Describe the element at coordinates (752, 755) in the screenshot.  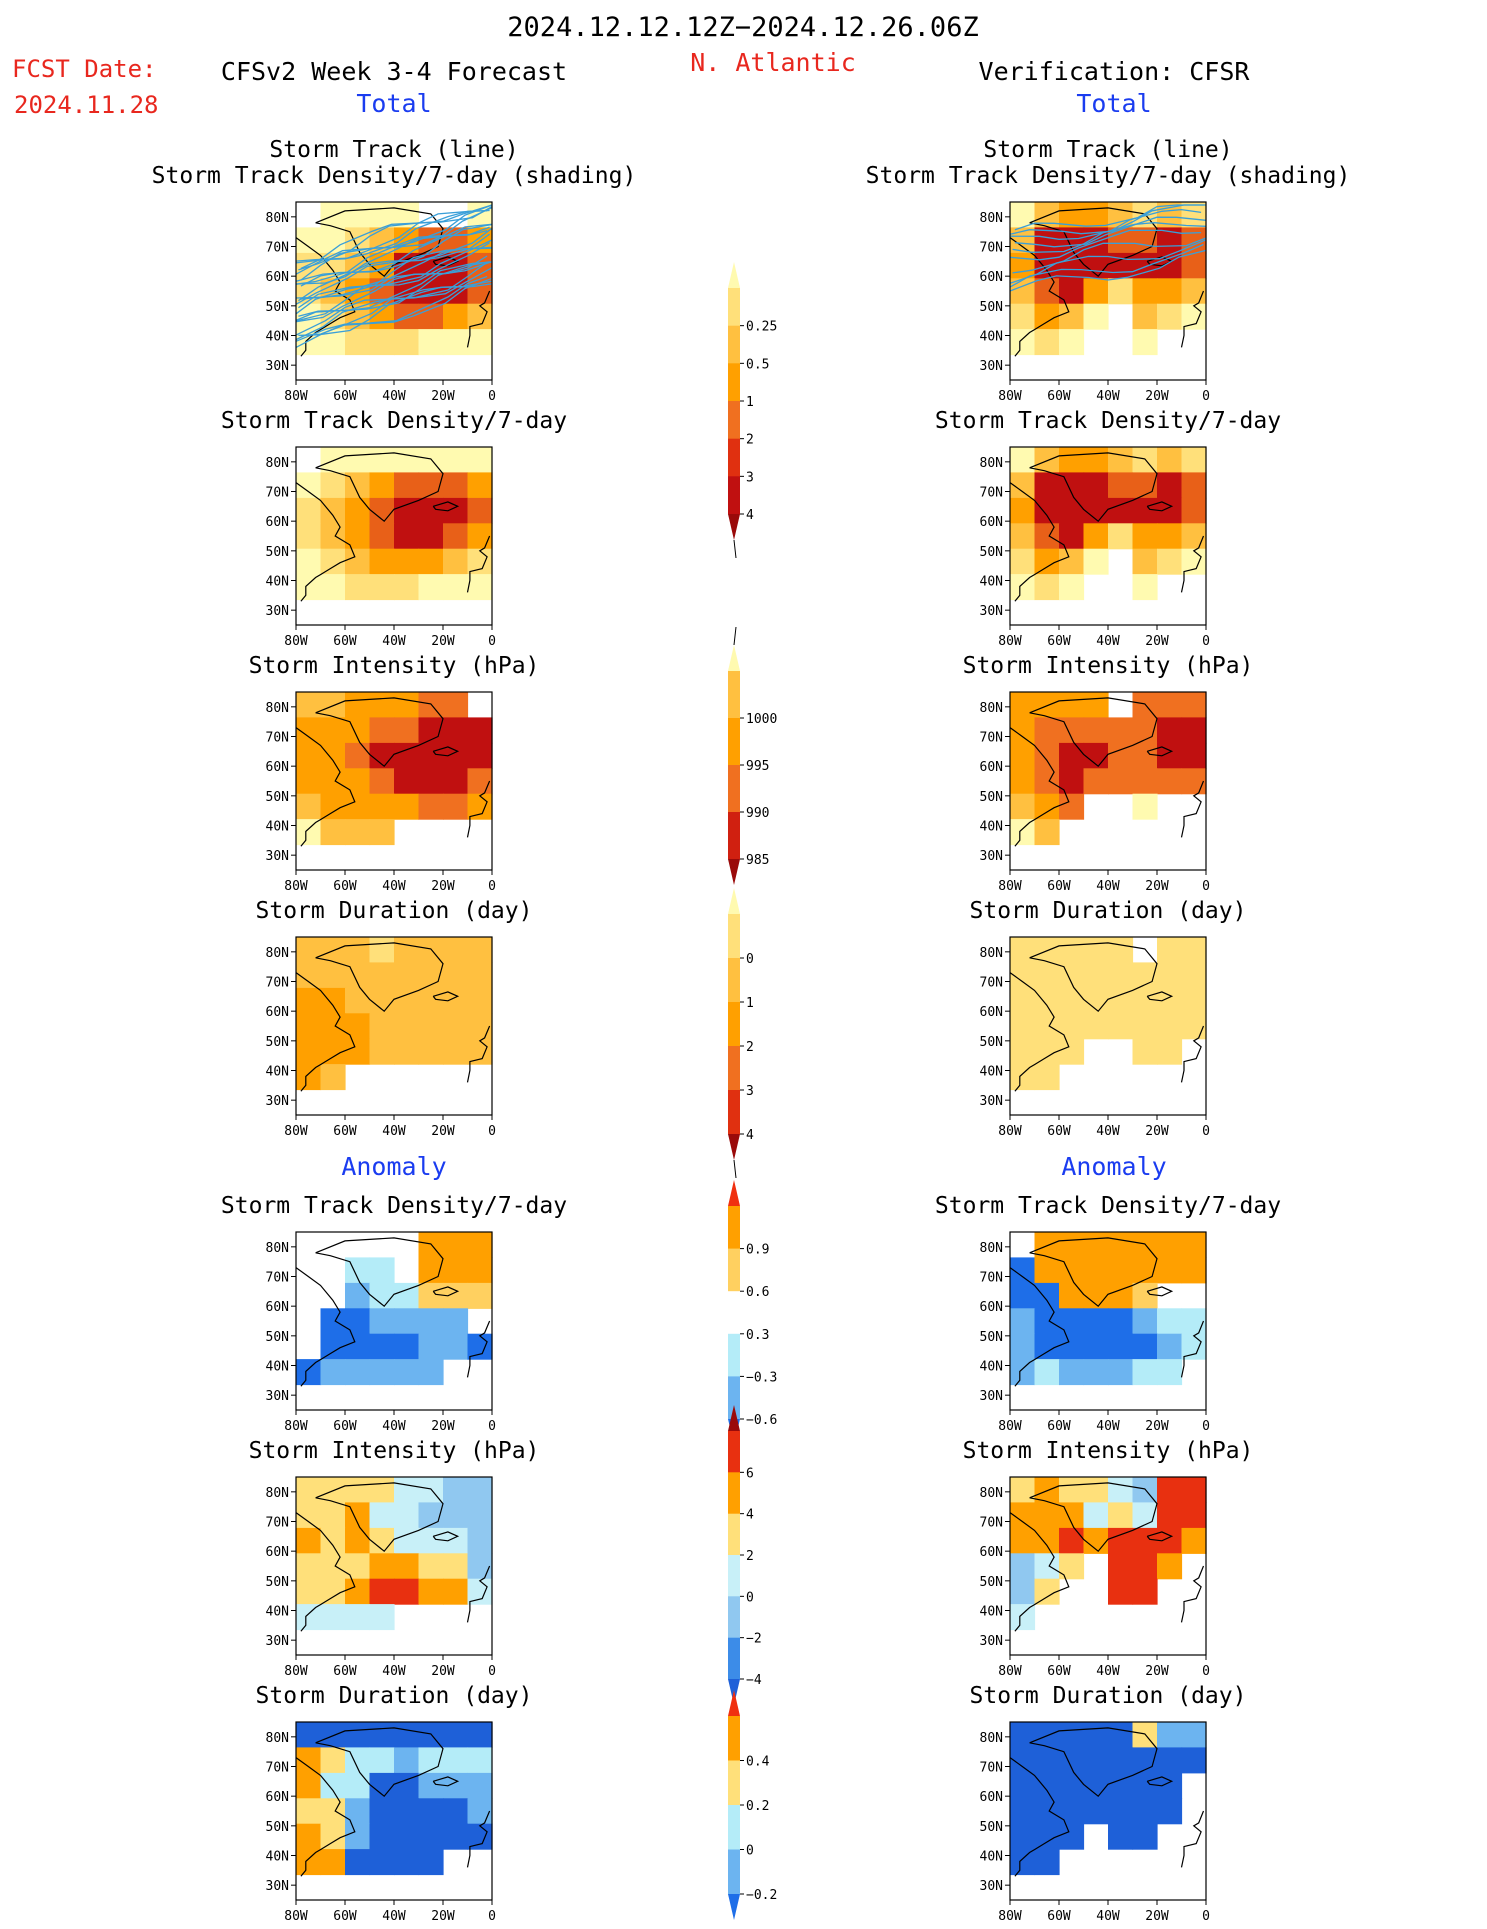
I see `colorbar-cb2: 1000 995 990 985` at that location.